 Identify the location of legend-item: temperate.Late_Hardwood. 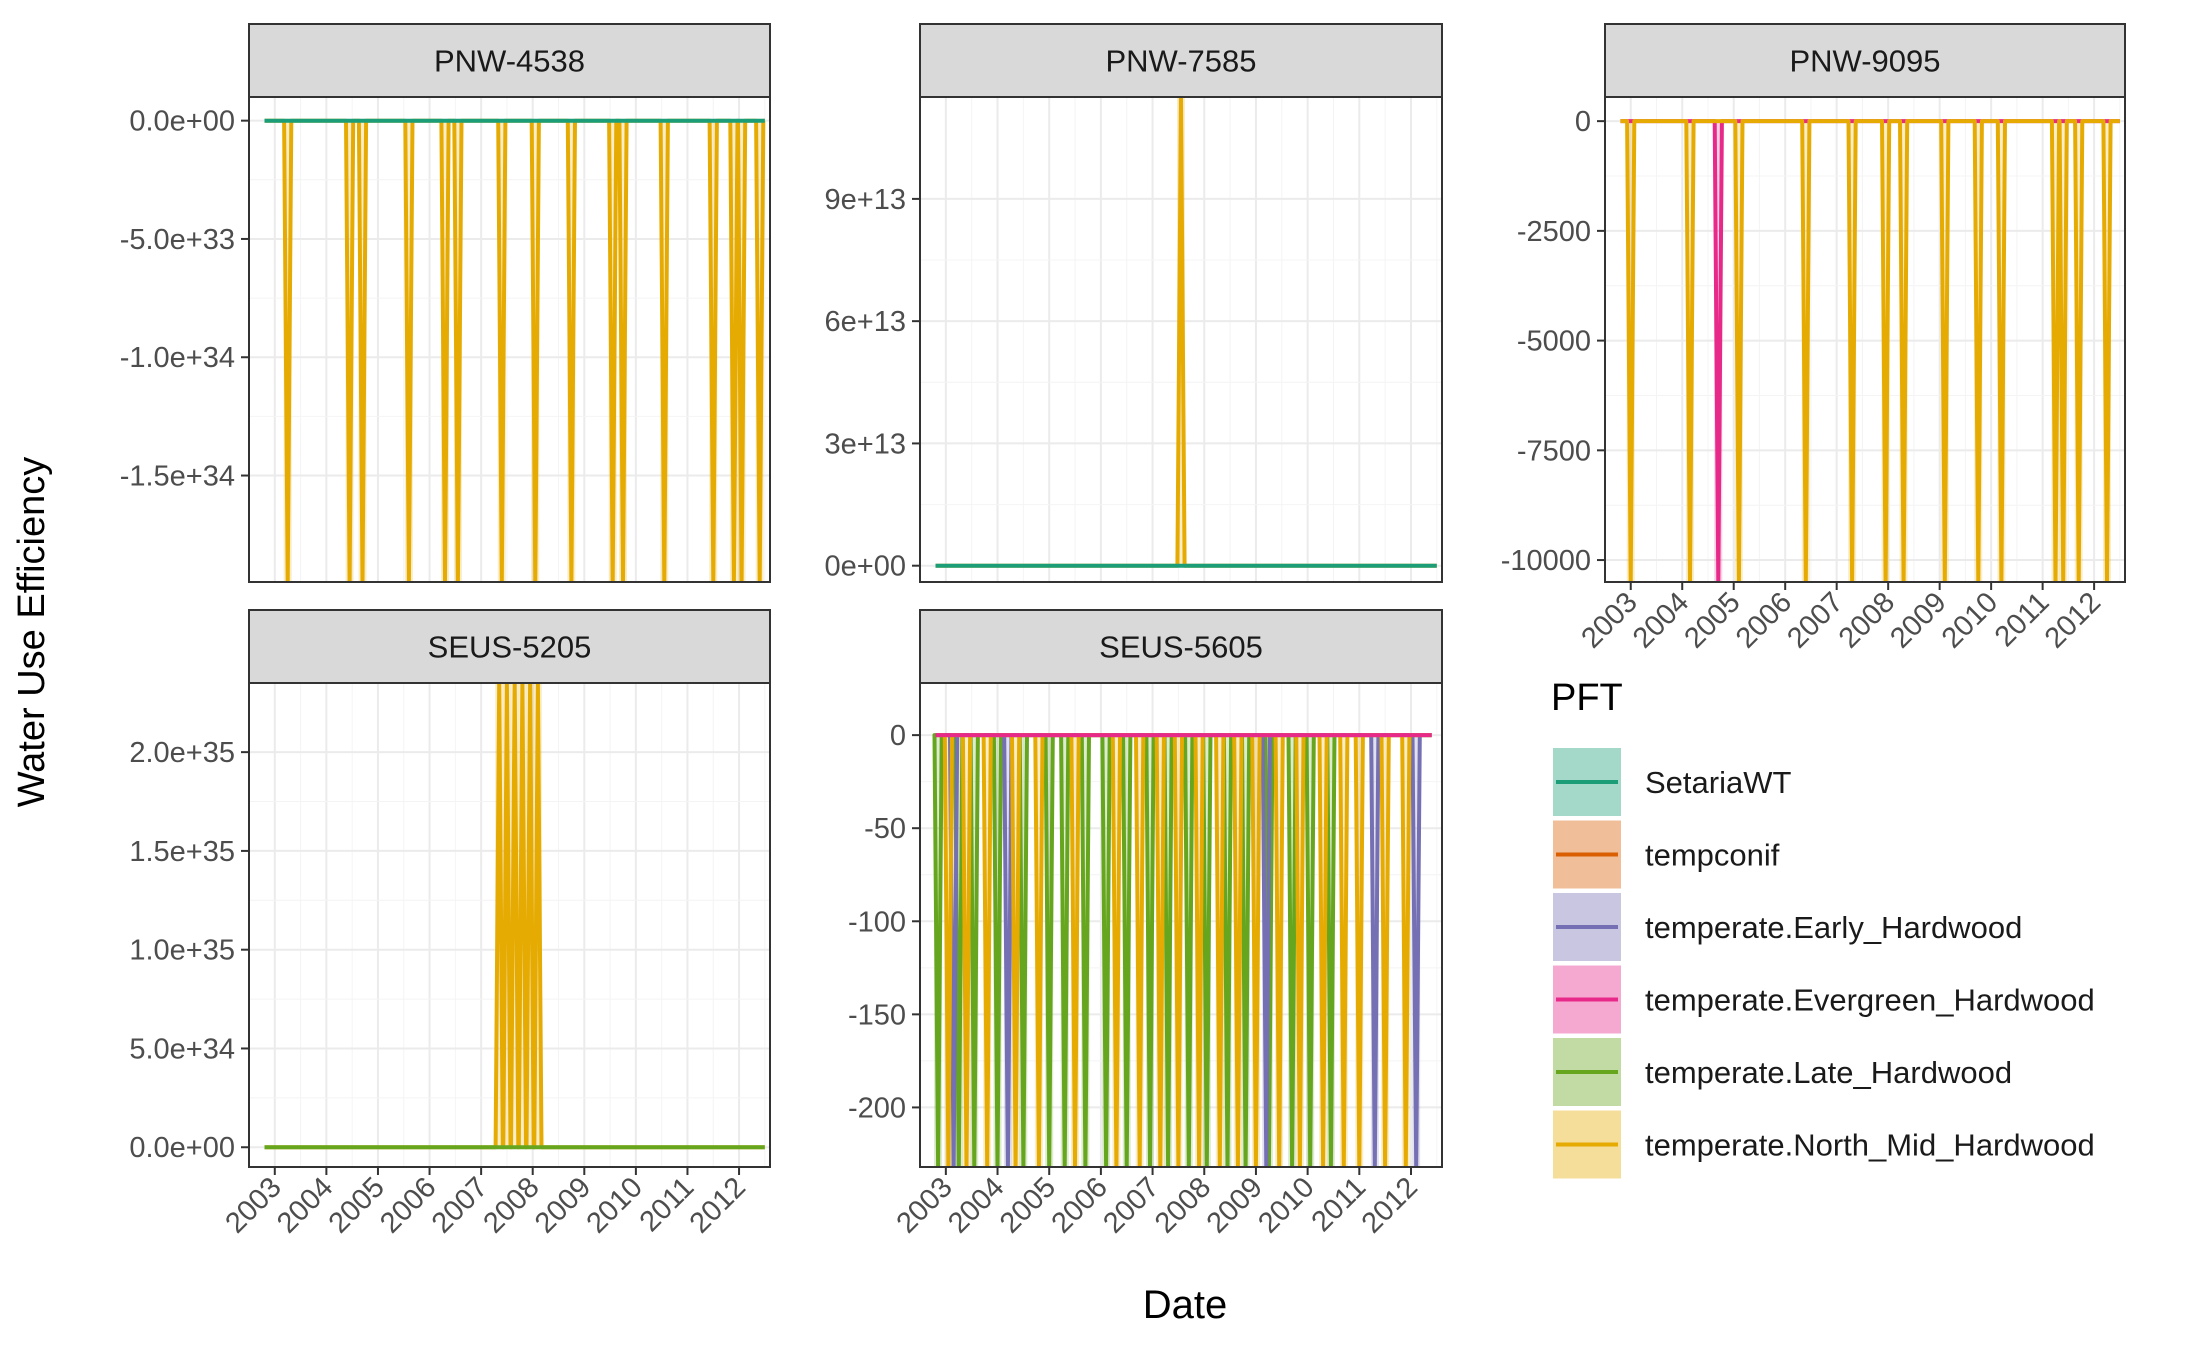
(1782, 1072).